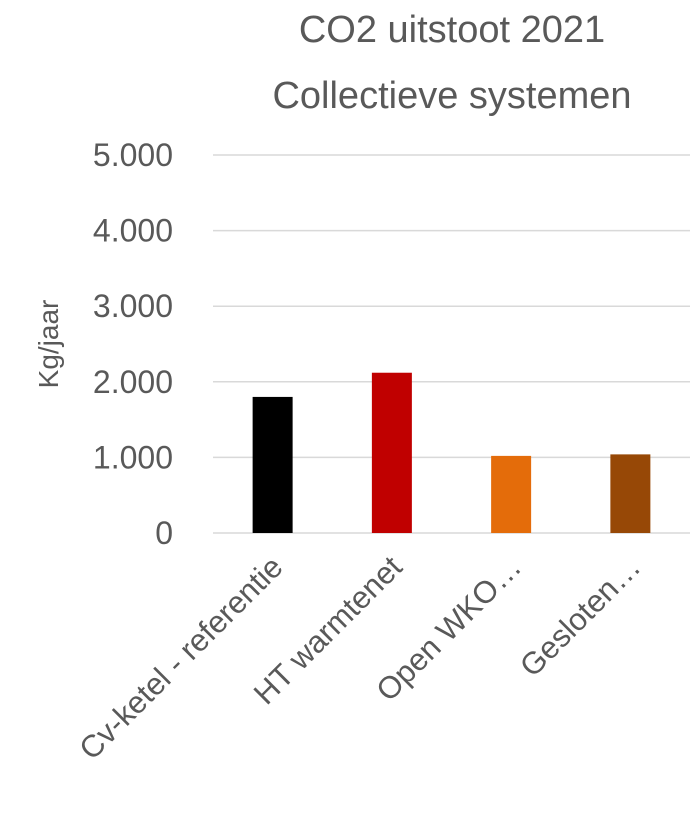 The image size is (692, 832). I want to click on y-tick-label: 2.000, so click(133, 382).